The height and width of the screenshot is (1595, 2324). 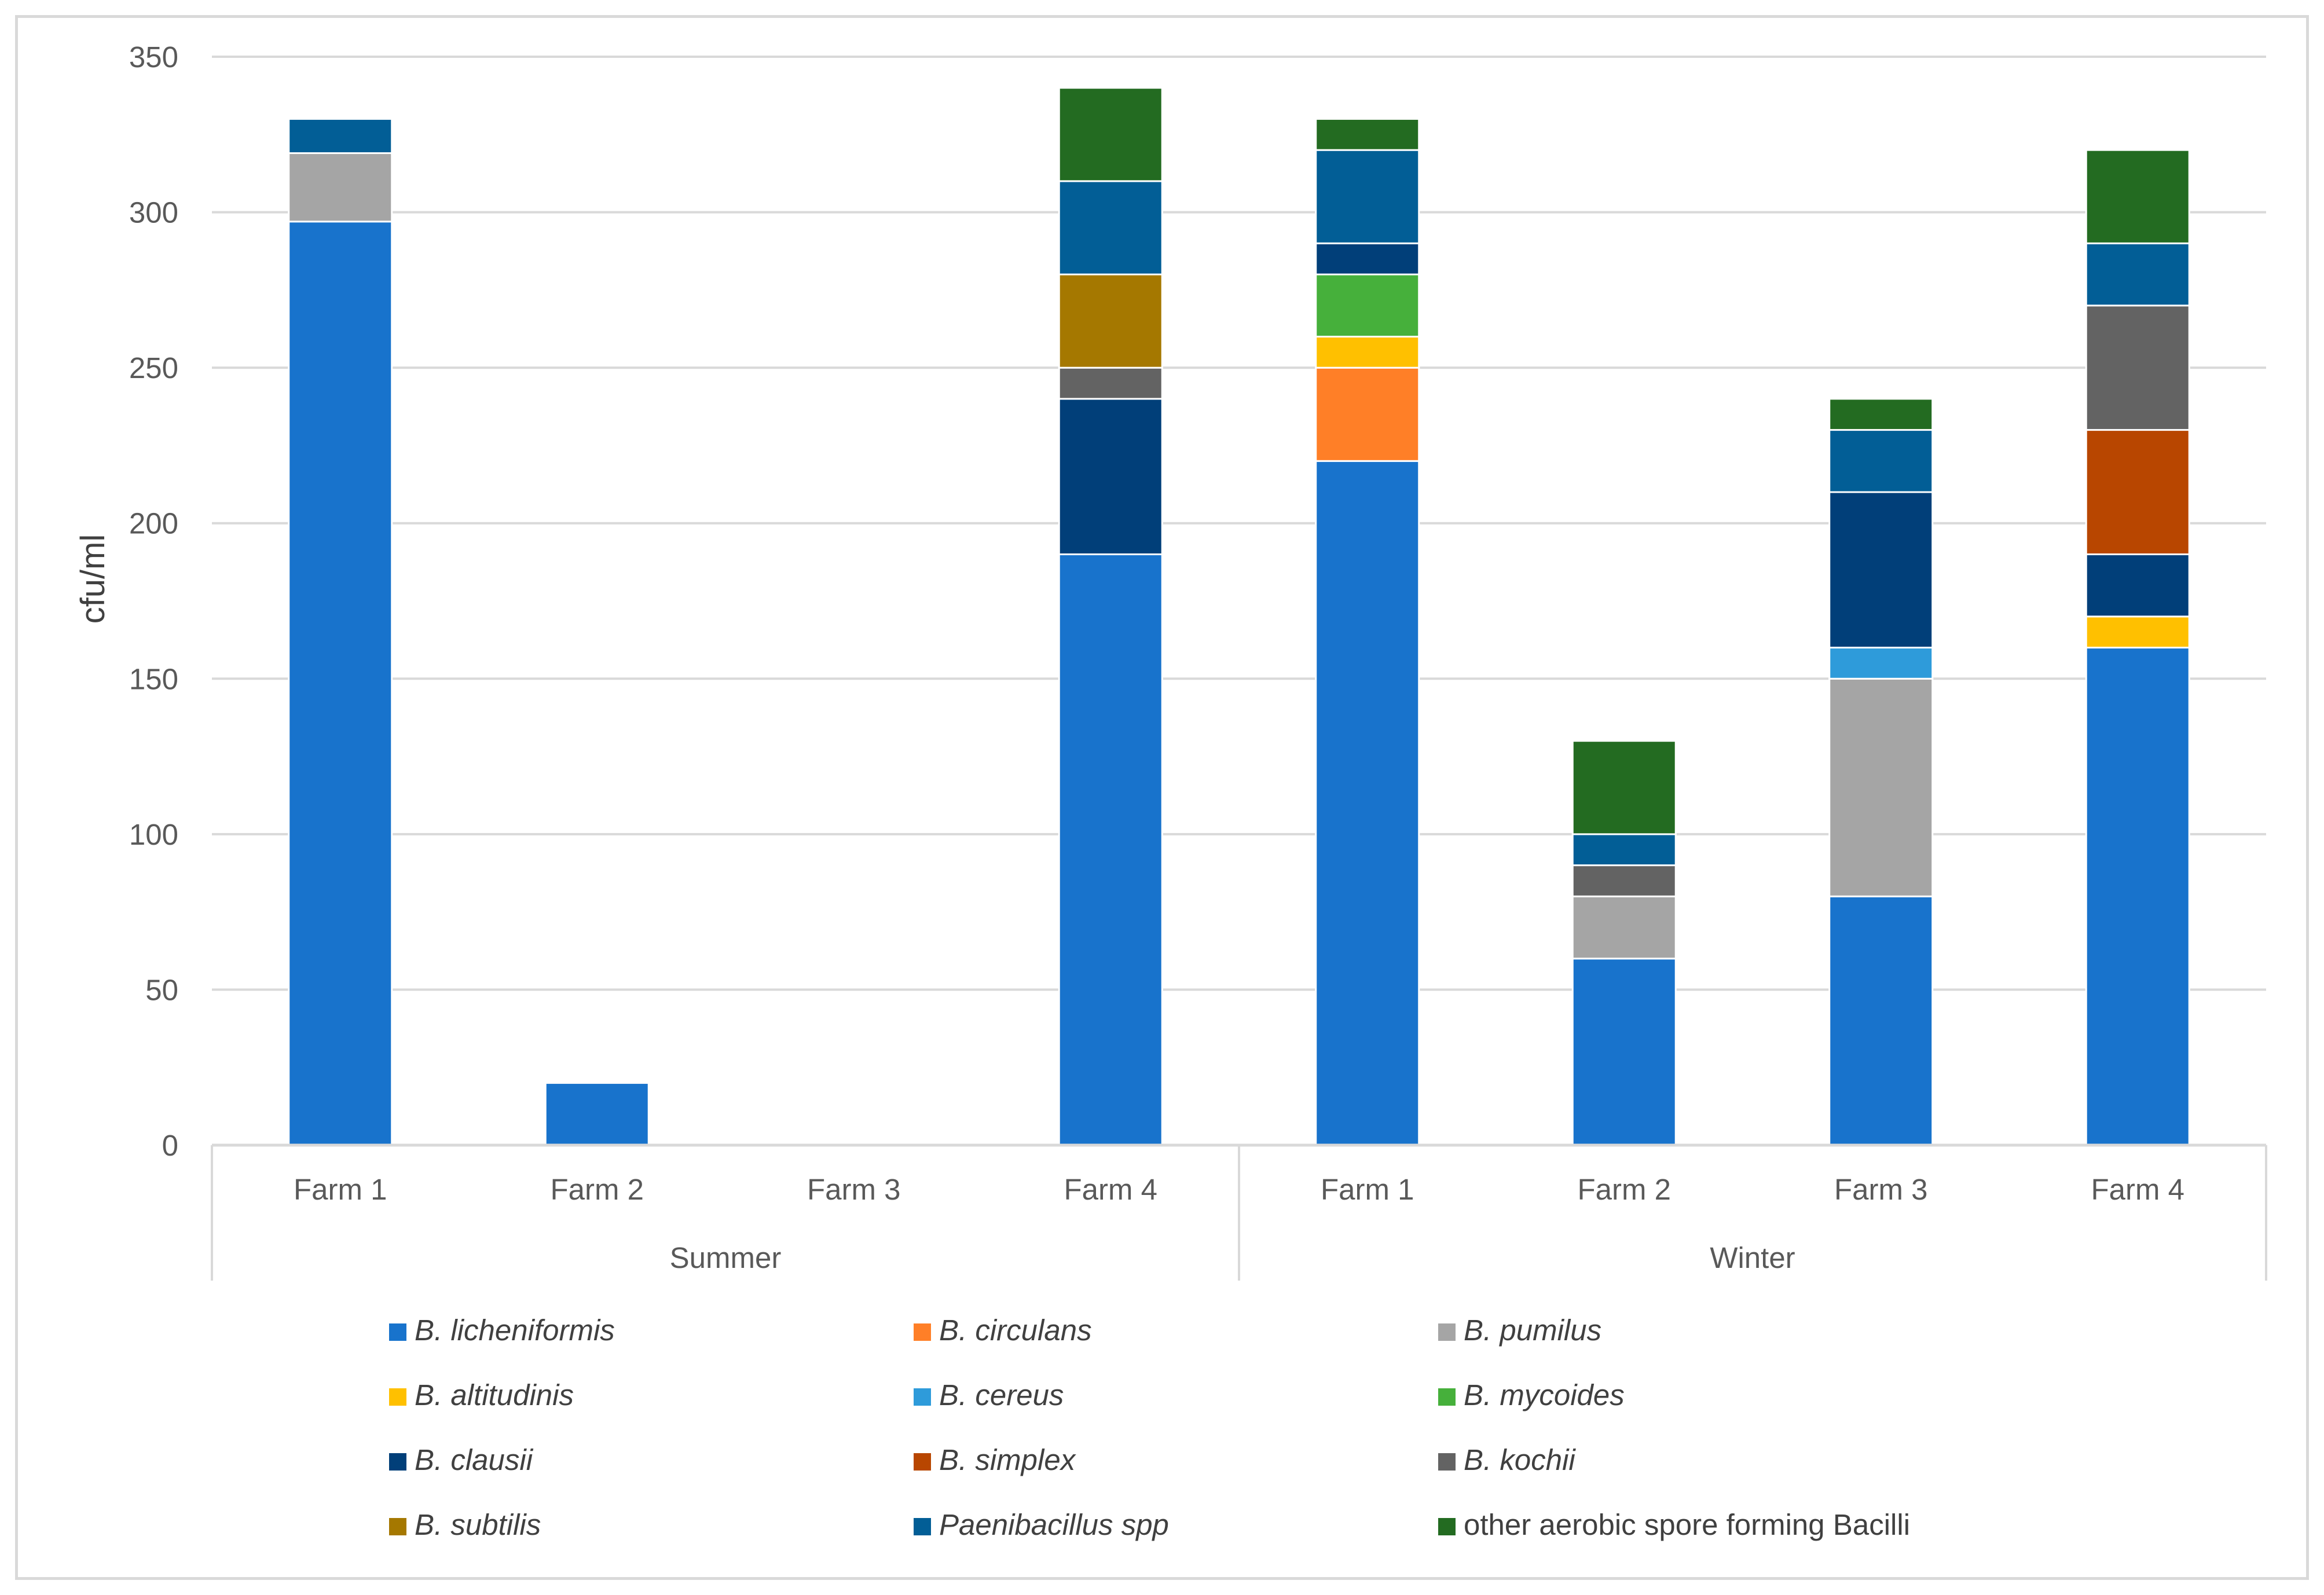 What do you see at coordinates (153, 57) in the screenshot?
I see `y-tick-label: 350` at bounding box center [153, 57].